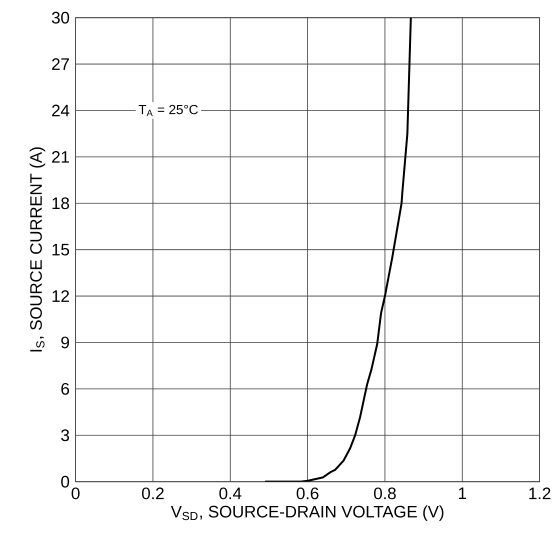 Image resolution: width=559 pixels, height=543 pixels. Describe the element at coordinates (539, 494) in the screenshot. I see `x-tick-label: 1.2` at that location.